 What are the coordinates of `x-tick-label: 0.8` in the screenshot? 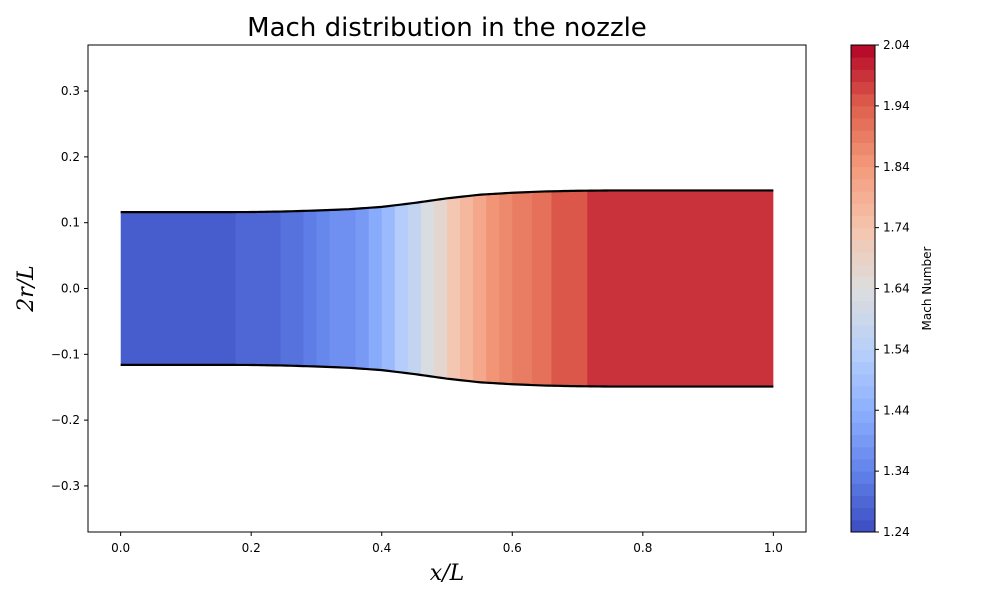 It's located at (642, 548).